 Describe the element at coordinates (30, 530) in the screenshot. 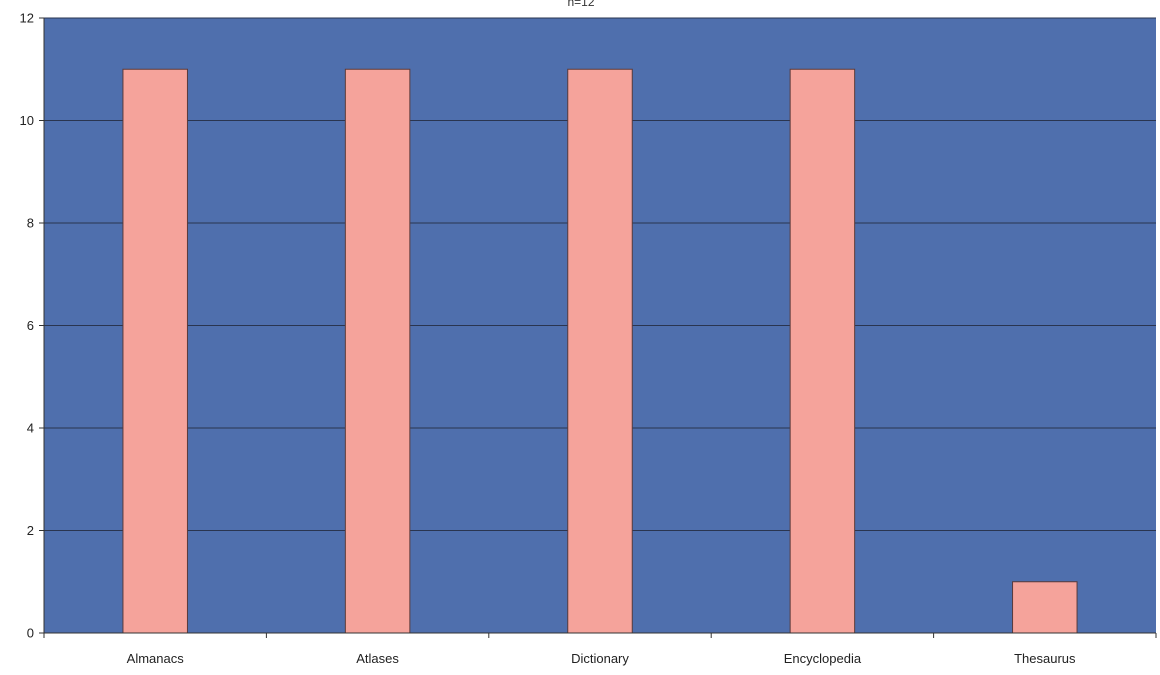

I see `y-tick-label: 2` at that location.